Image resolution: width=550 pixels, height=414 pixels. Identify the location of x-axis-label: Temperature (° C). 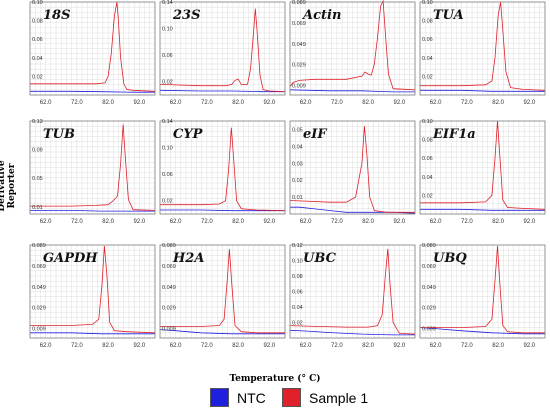
(275, 379).